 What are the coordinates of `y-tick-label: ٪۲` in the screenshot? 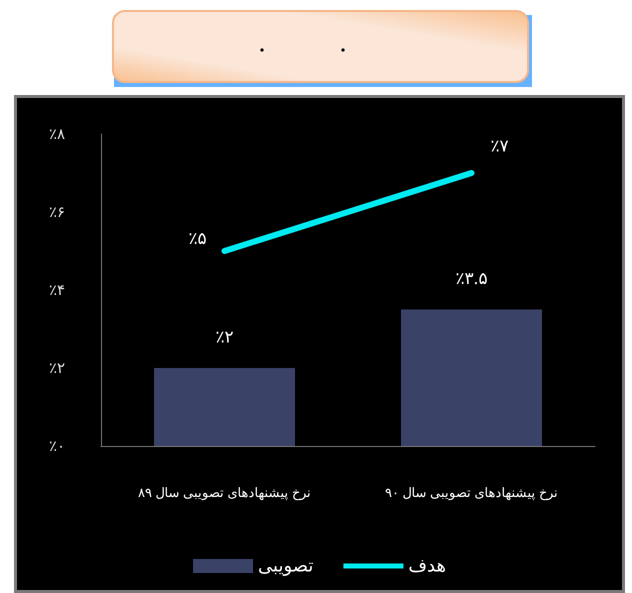 It's located at (57, 368).